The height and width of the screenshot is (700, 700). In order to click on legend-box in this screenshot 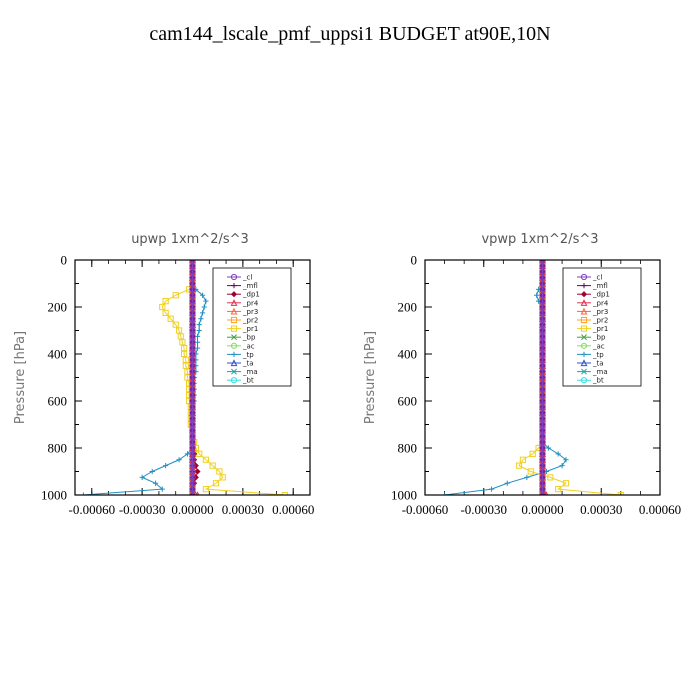, I will do `click(252, 327)`.